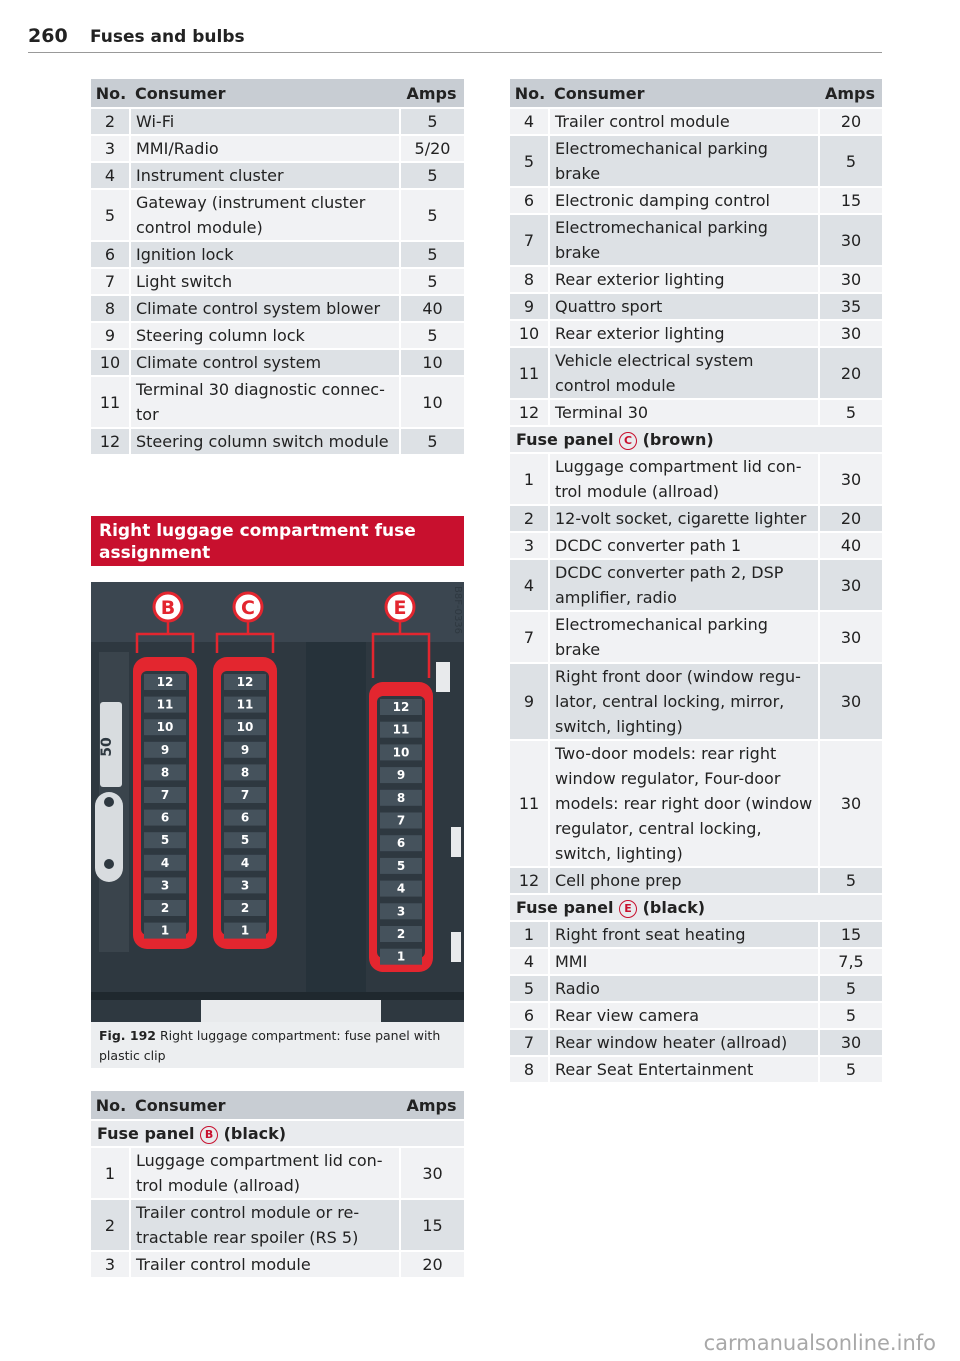 The image size is (960, 1361). I want to click on consumer-name: Rear view camera, so click(684, 1016).